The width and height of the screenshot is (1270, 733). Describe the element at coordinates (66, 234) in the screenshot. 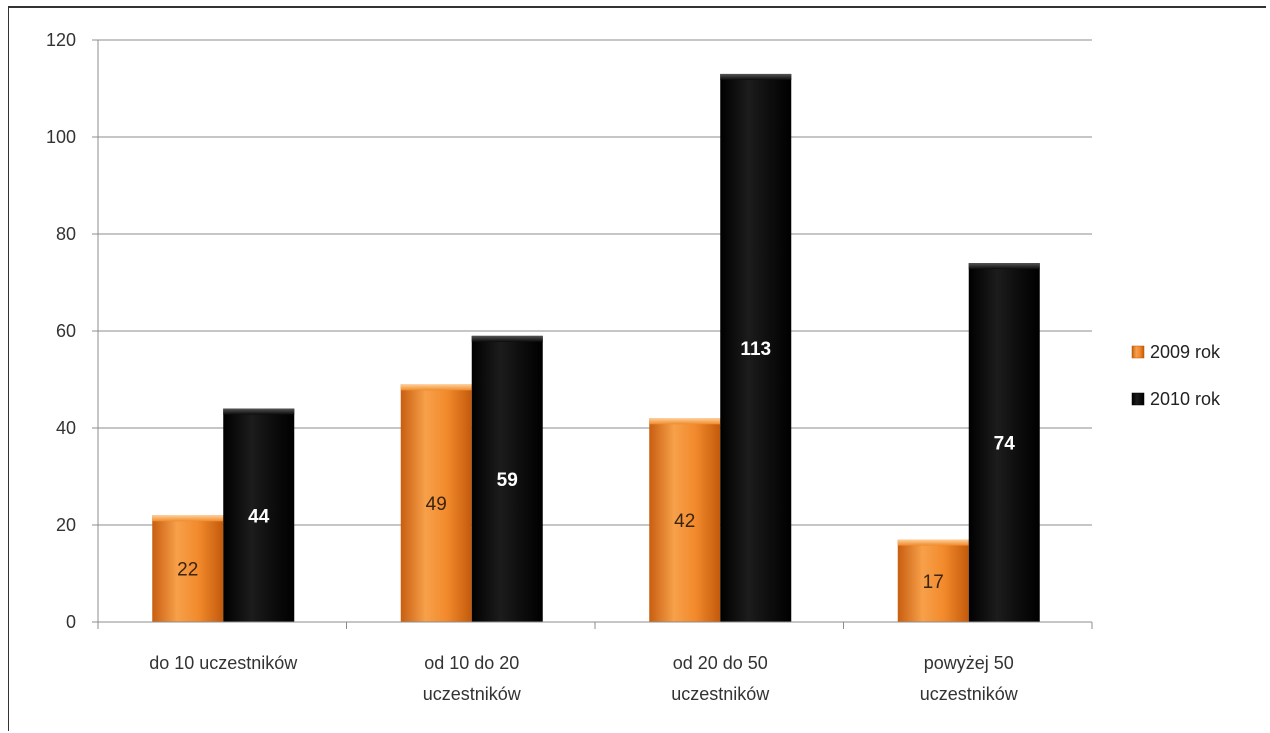

I see `y-tick-label: 80` at that location.